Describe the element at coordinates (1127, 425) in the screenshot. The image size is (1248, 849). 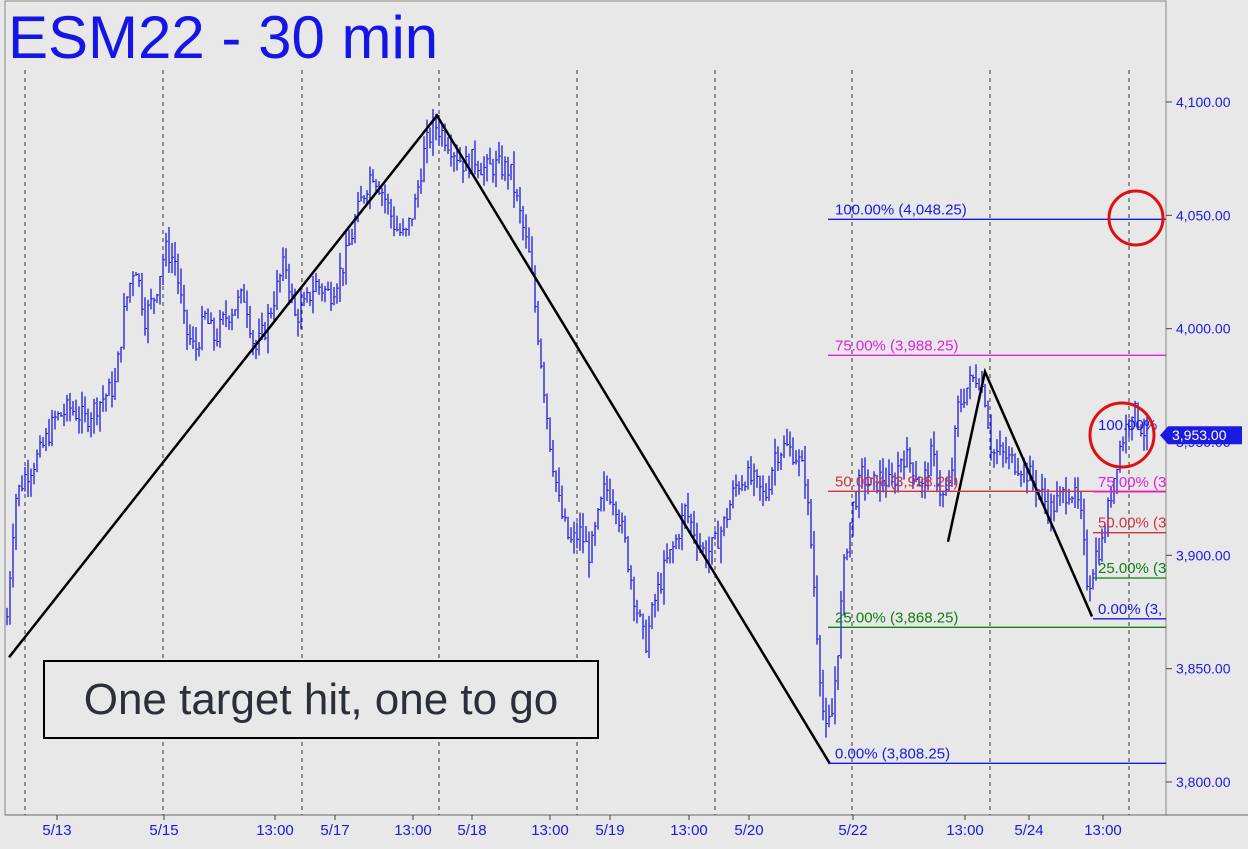
I see `fib-small-label: 100.00%` at that location.